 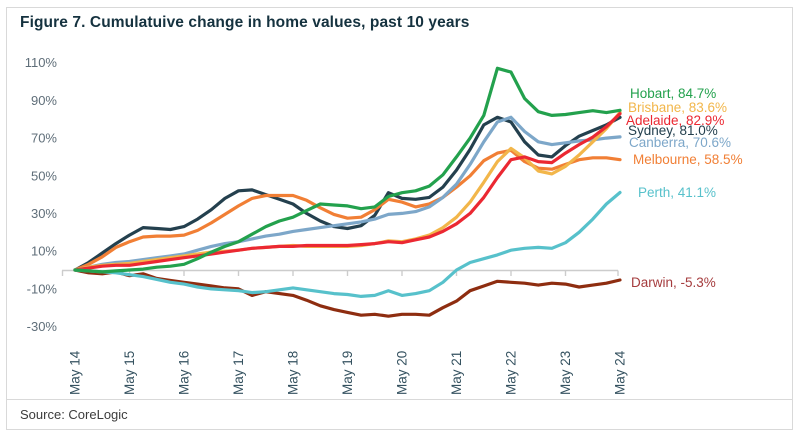 I want to click on y-axis-label: -30%, so click(x=42, y=326).